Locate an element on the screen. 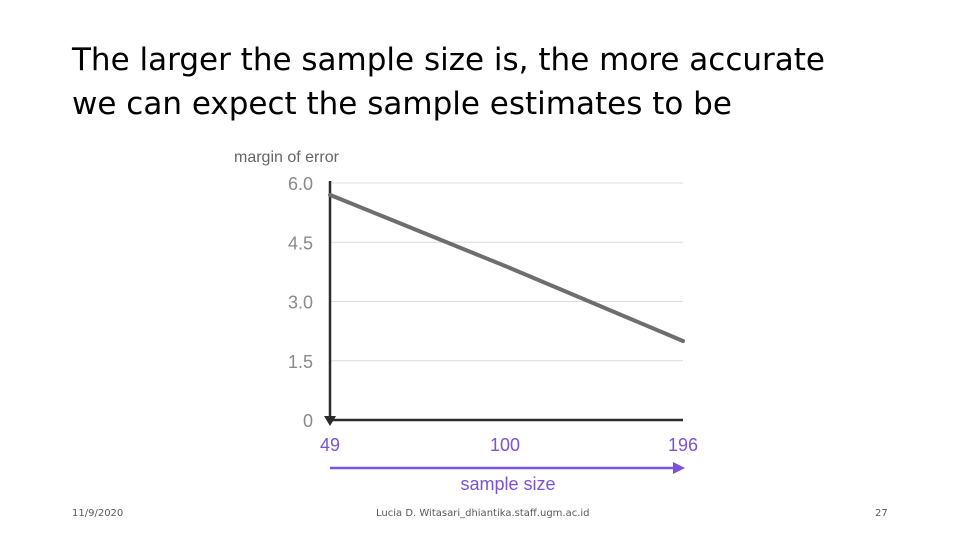  footer-page-number: 27 is located at coordinates (881, 513).